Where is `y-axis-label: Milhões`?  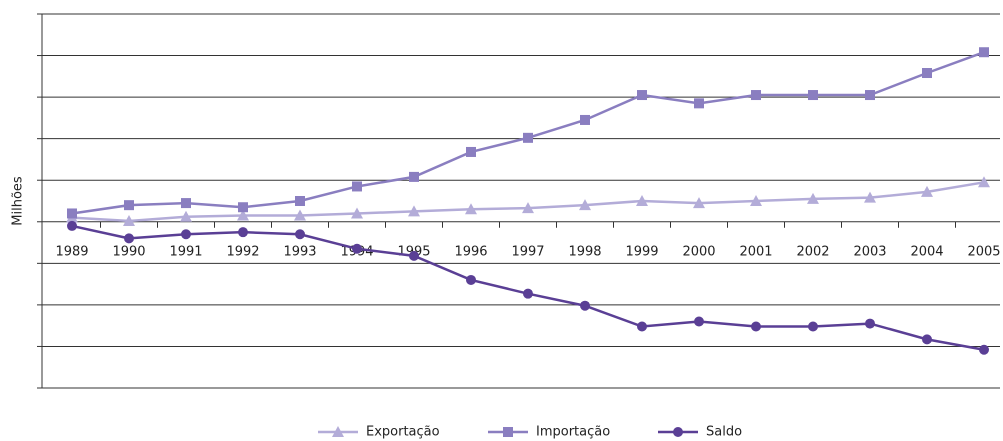 y-axis-label: Milhões is located at coordinates (18, 201).